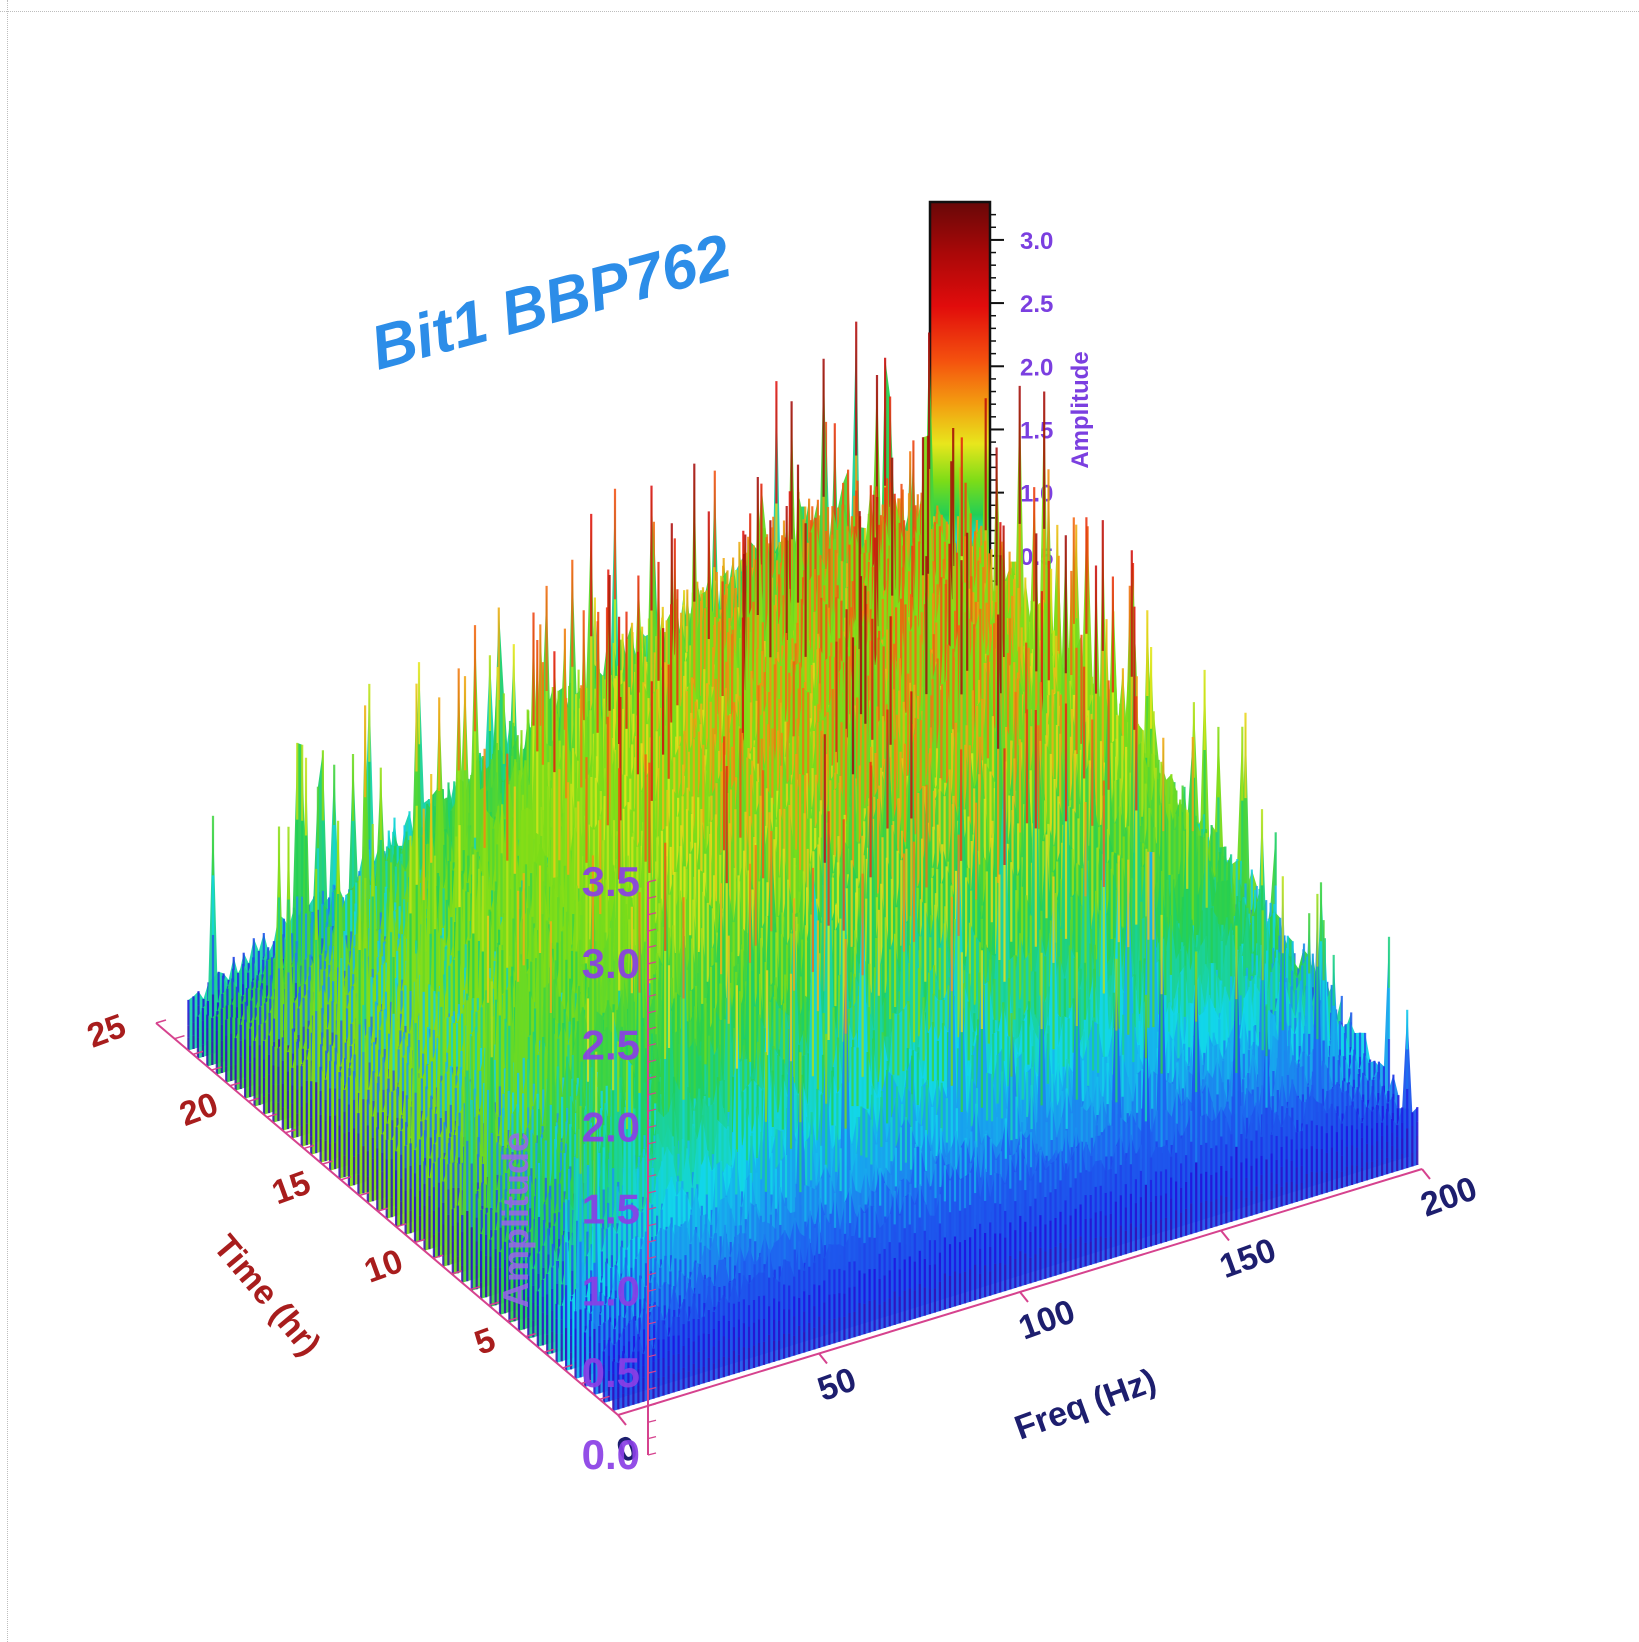  I want to click on colorbar-tick-label: 2.0, so click(1036, 367).